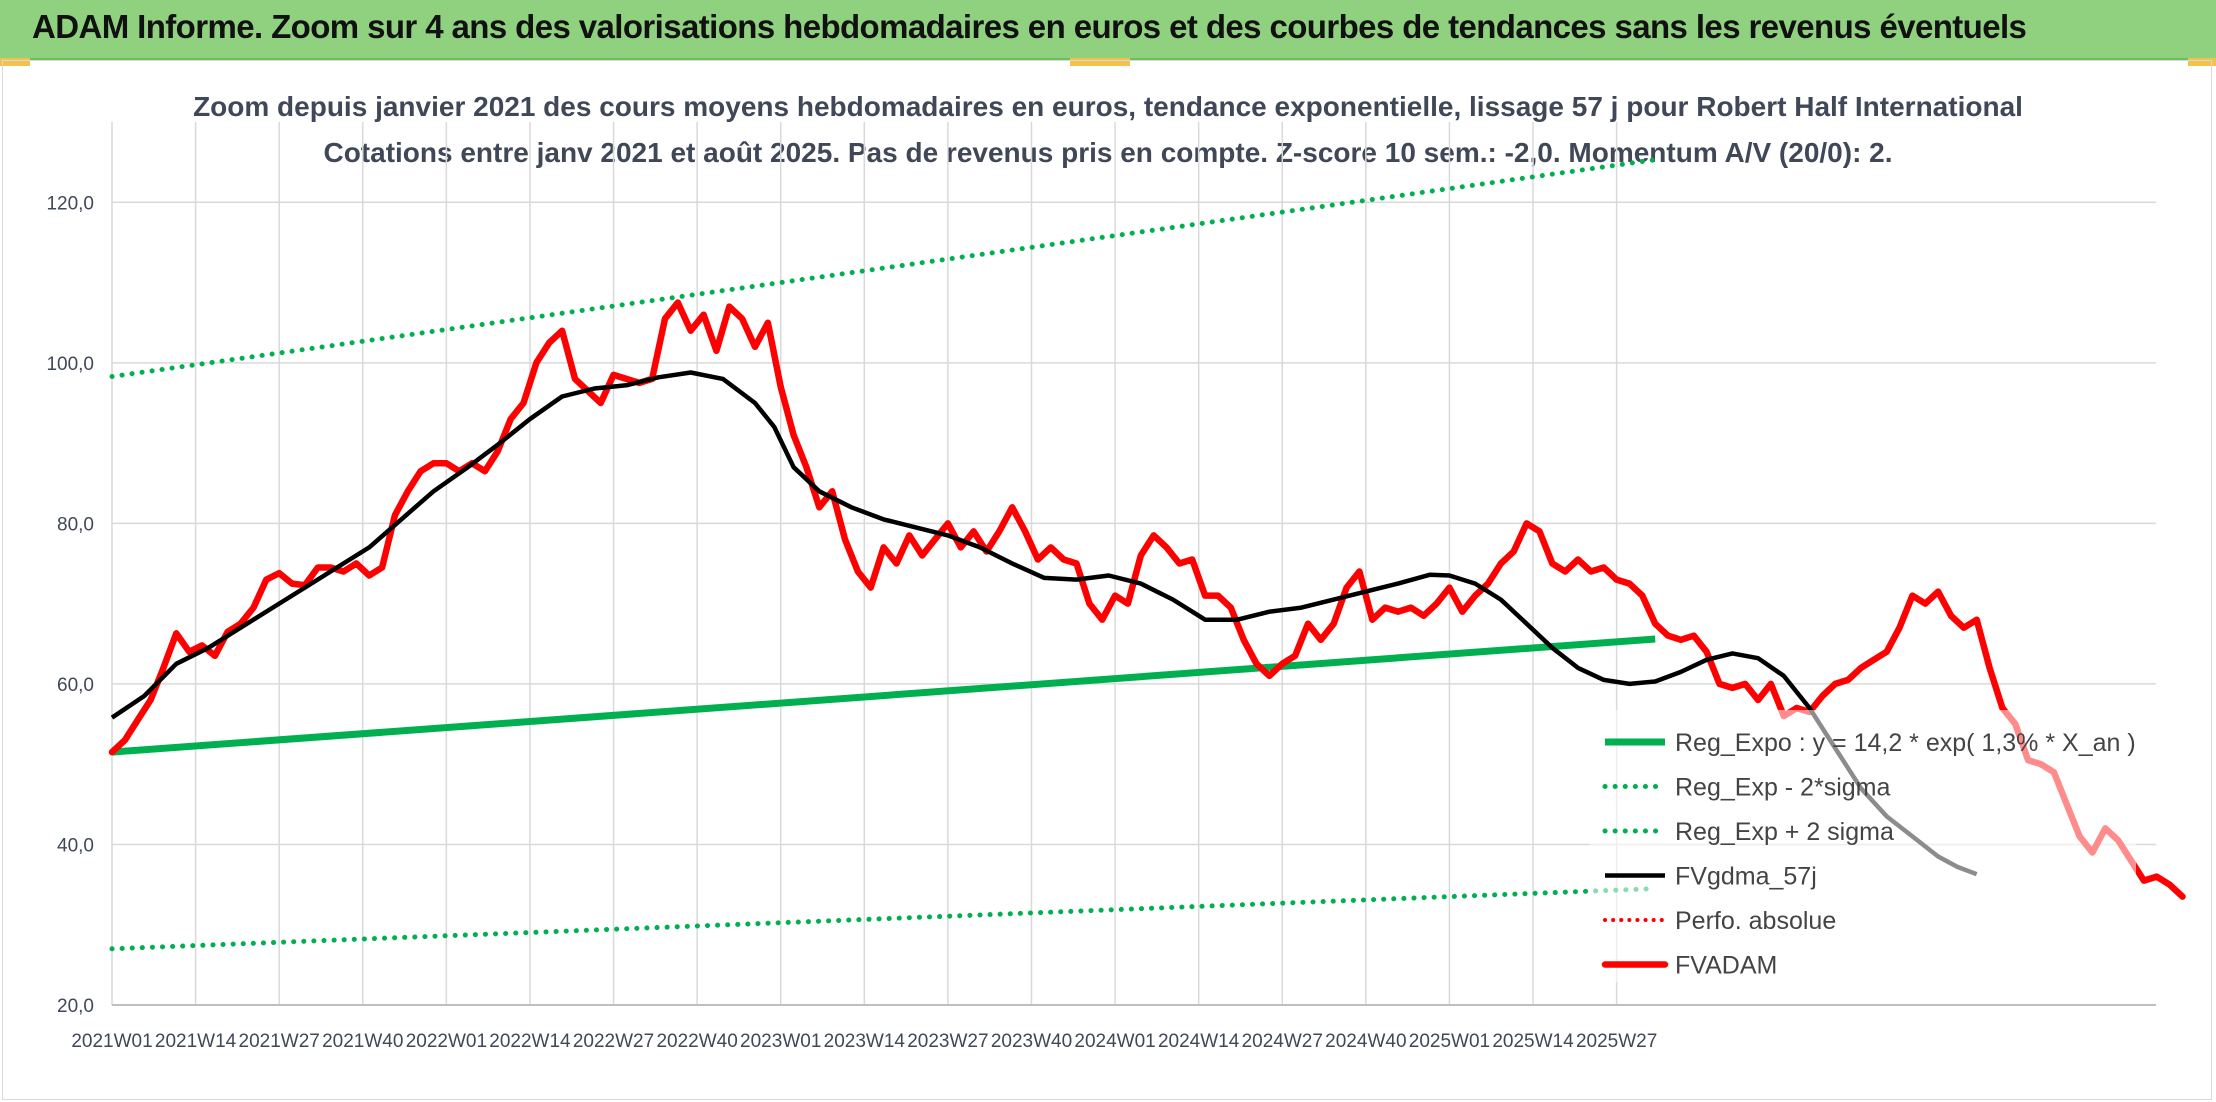  Describe the element at coordinates (2202, 62) in the screenshot. I see `banner-corner-mark-right` at that location.